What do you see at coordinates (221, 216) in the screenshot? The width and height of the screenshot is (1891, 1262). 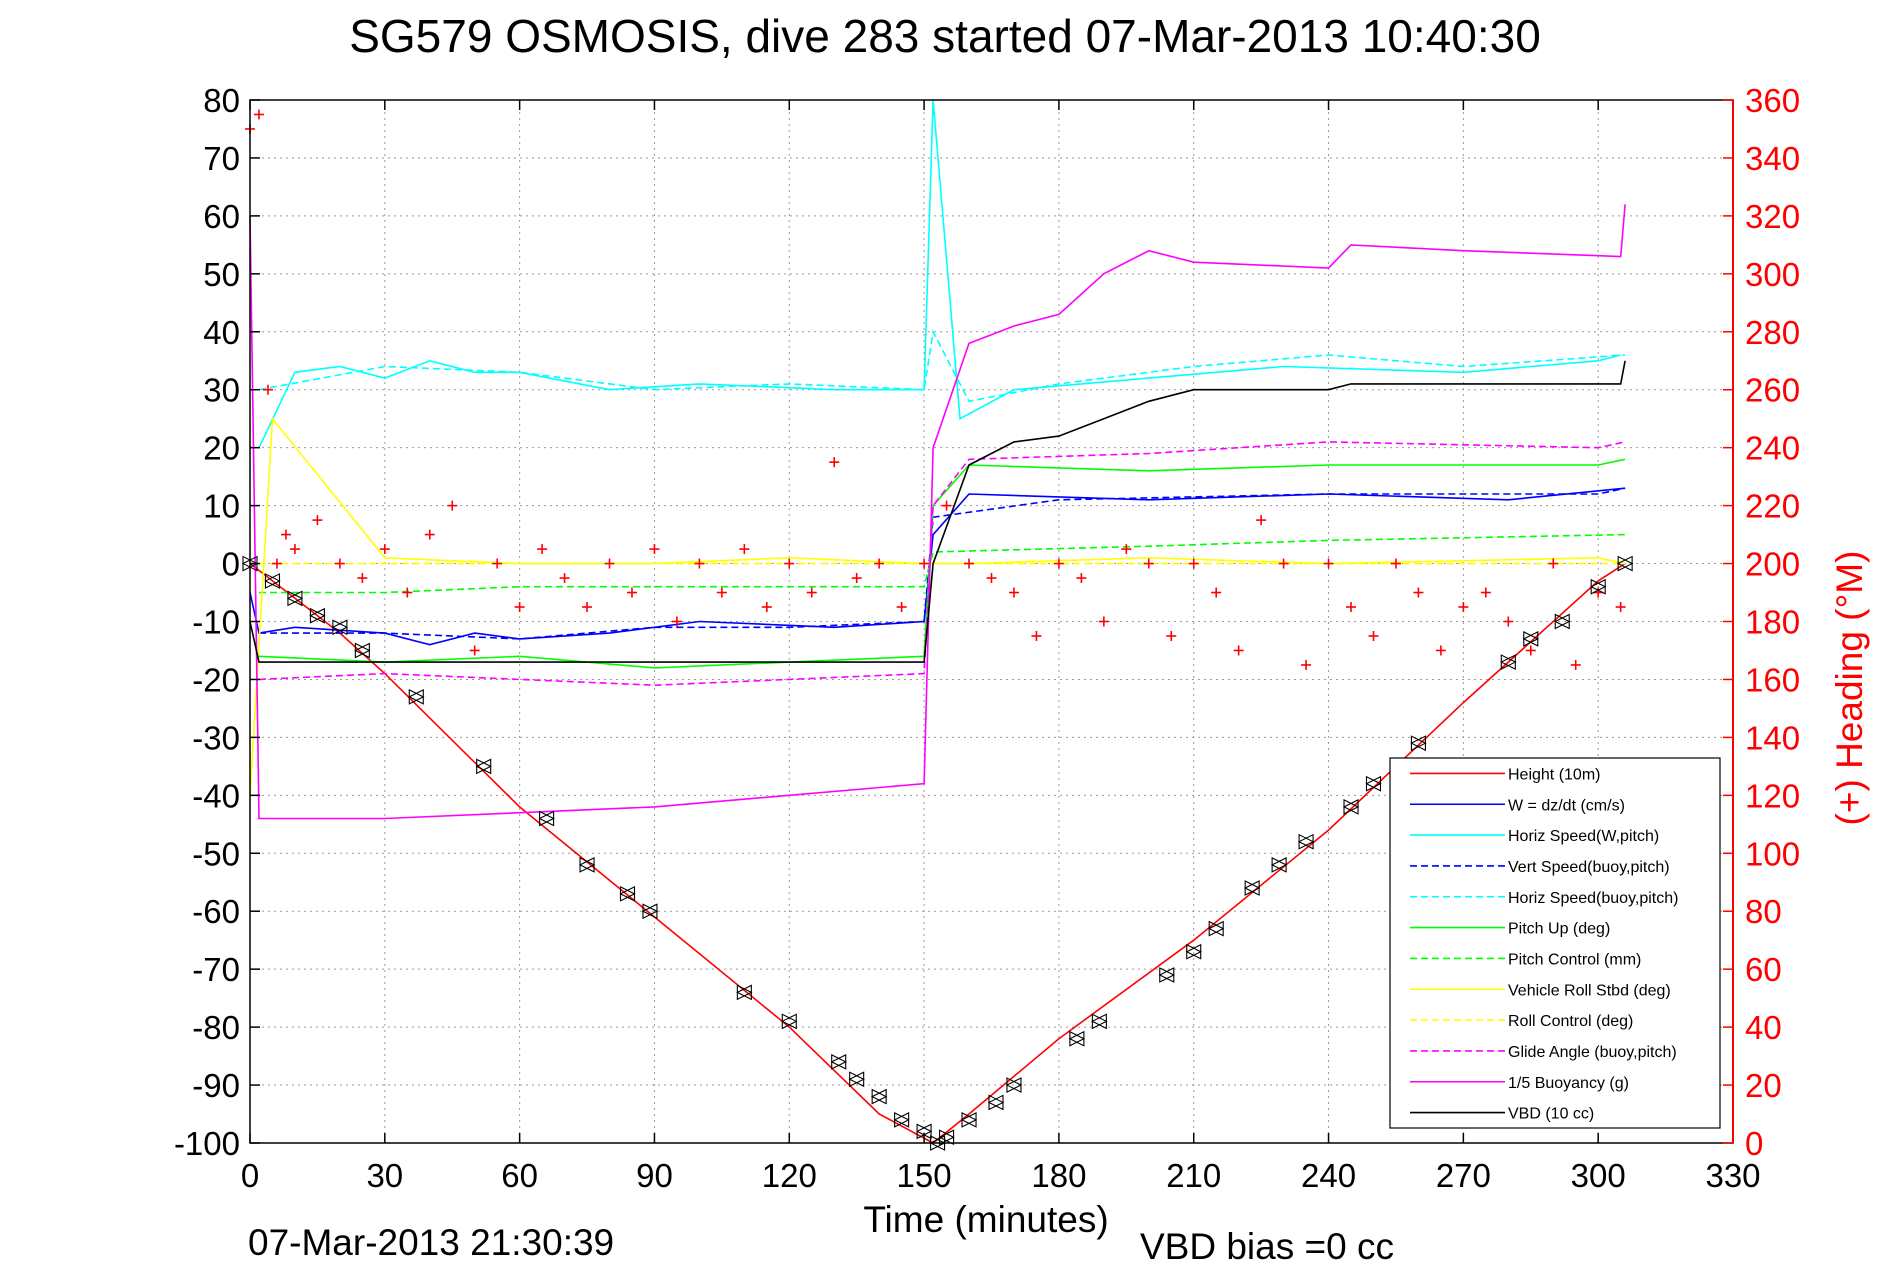 I see `y-tick-label: 60` at bounding box center [221, 216].